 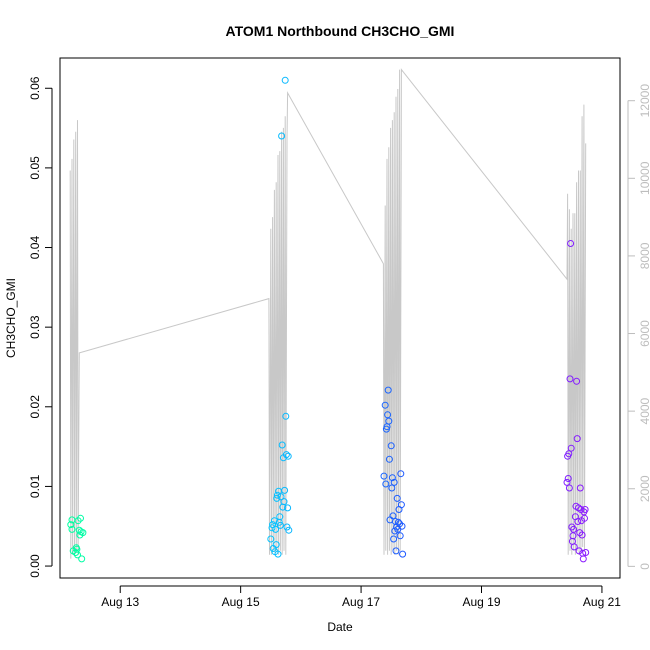 I want to click on chart-title: ATOM1 Northbound CH3CHO_GMI, so click(x=340, y=31).